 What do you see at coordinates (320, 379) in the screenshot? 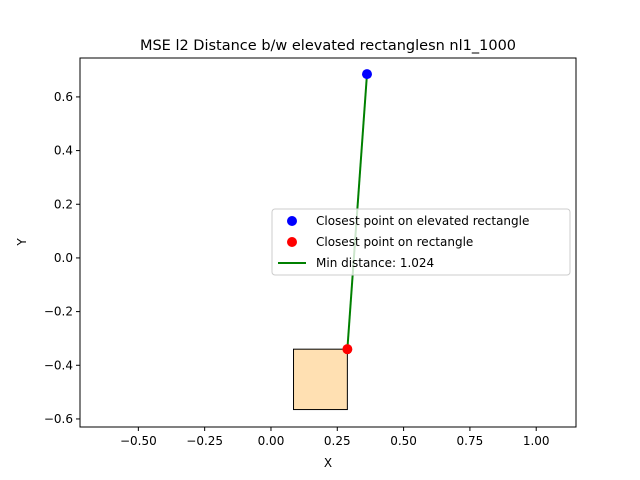
I see `rectangle-shape` at bounding box center [320, 379].